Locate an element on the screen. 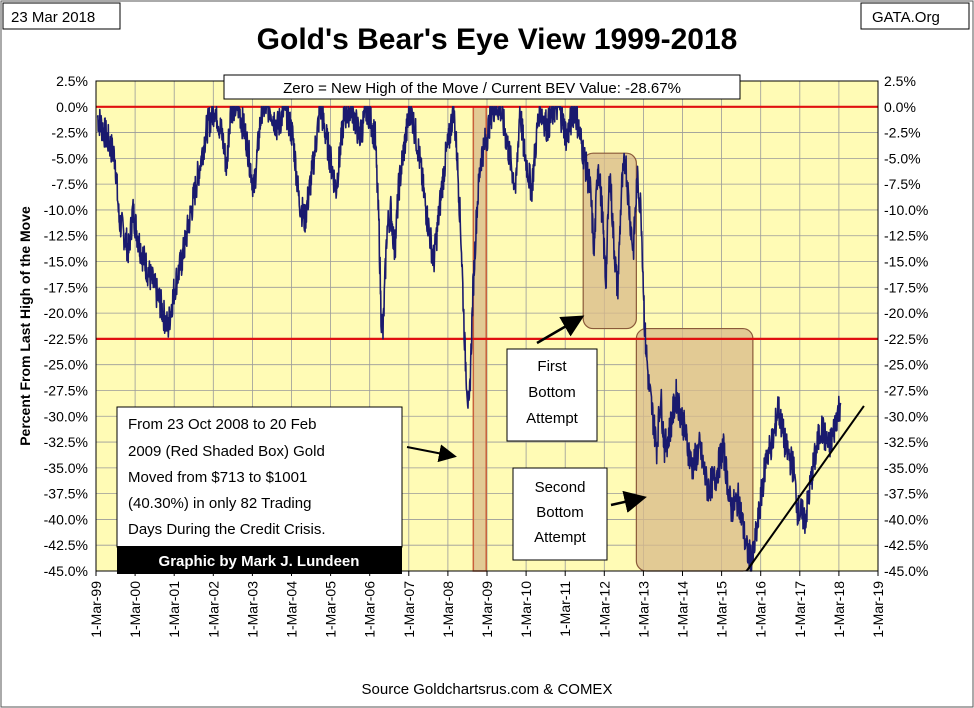 The width and height of the screenshot is (974, 708). first-bottom-note-box is located at coordinates (552, 395).